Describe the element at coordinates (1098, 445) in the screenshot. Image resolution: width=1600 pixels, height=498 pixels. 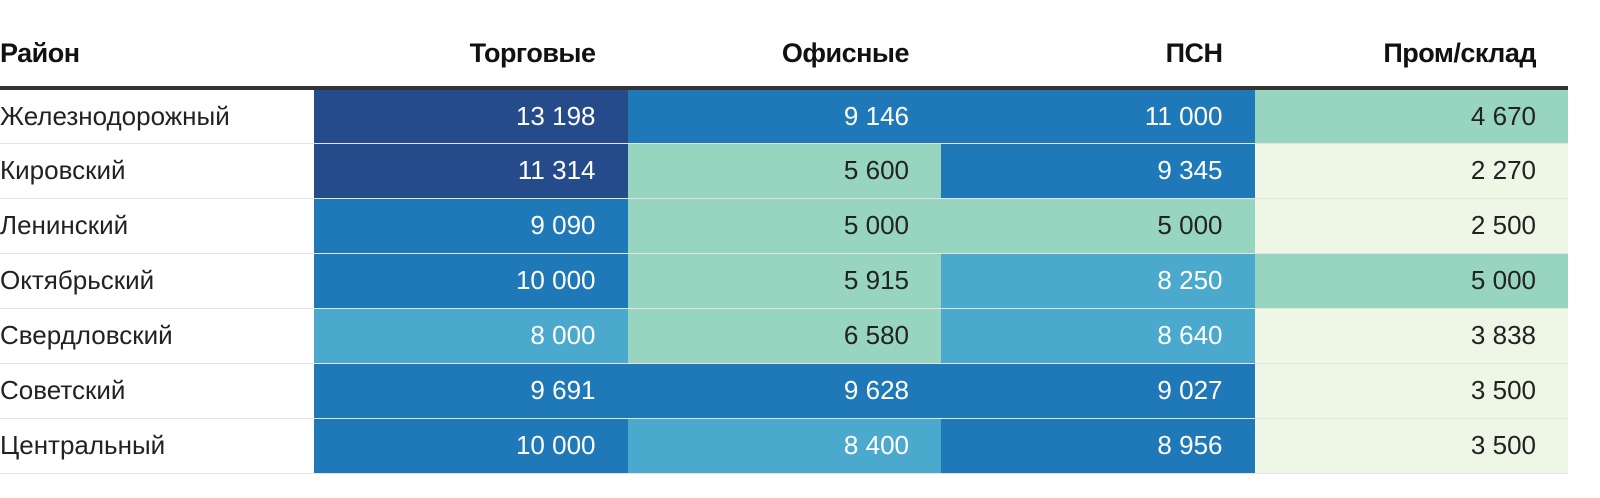
I see `heatmap-cell: 8 956` at that location.